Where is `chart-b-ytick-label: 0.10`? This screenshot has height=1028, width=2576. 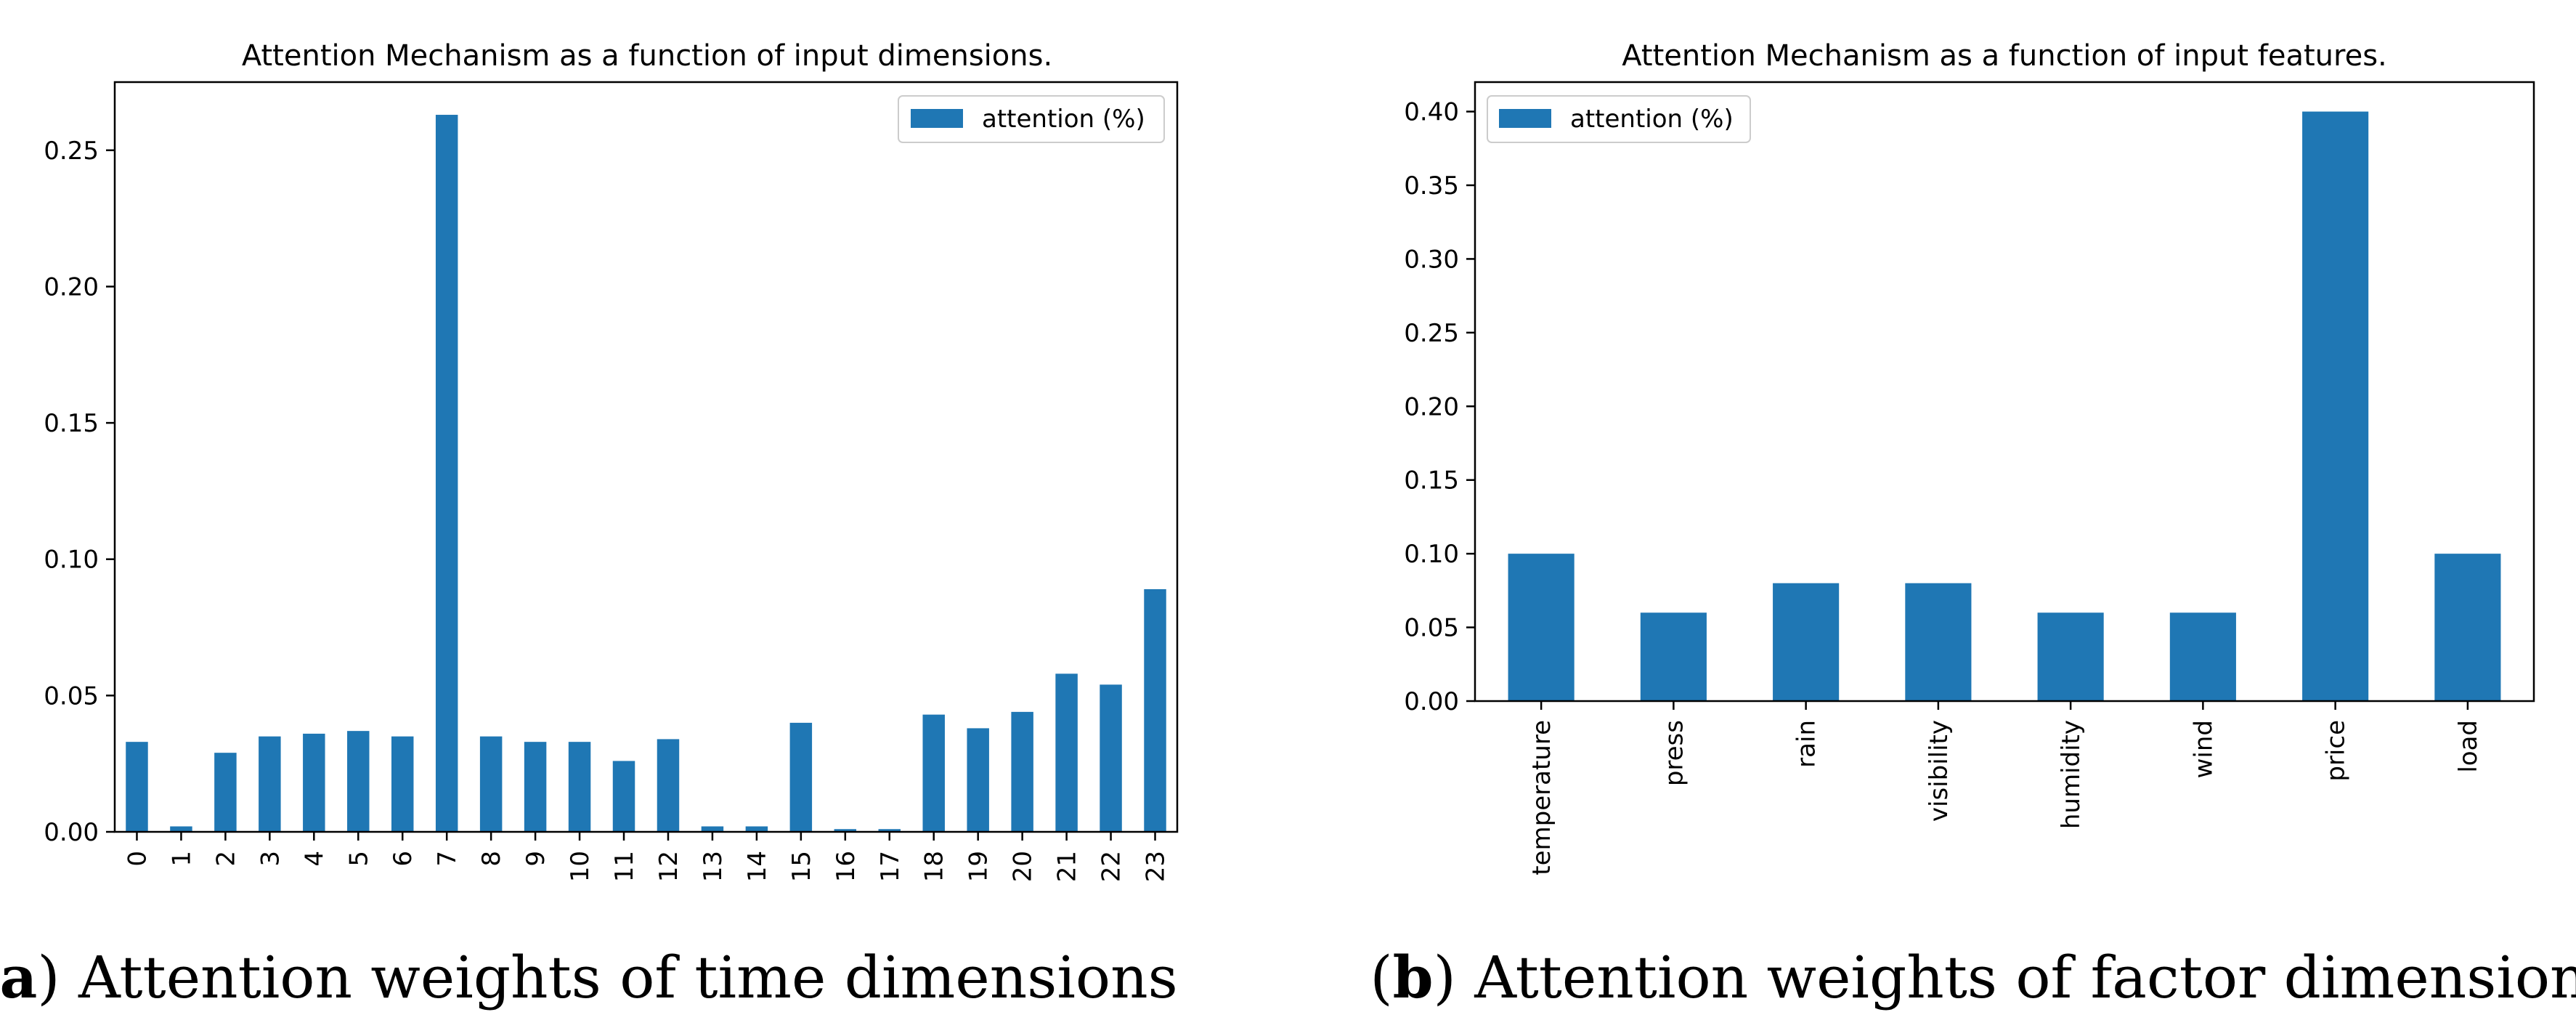 chart-b-ytick-label: 0.10 is located at coordinates (1431, 554).